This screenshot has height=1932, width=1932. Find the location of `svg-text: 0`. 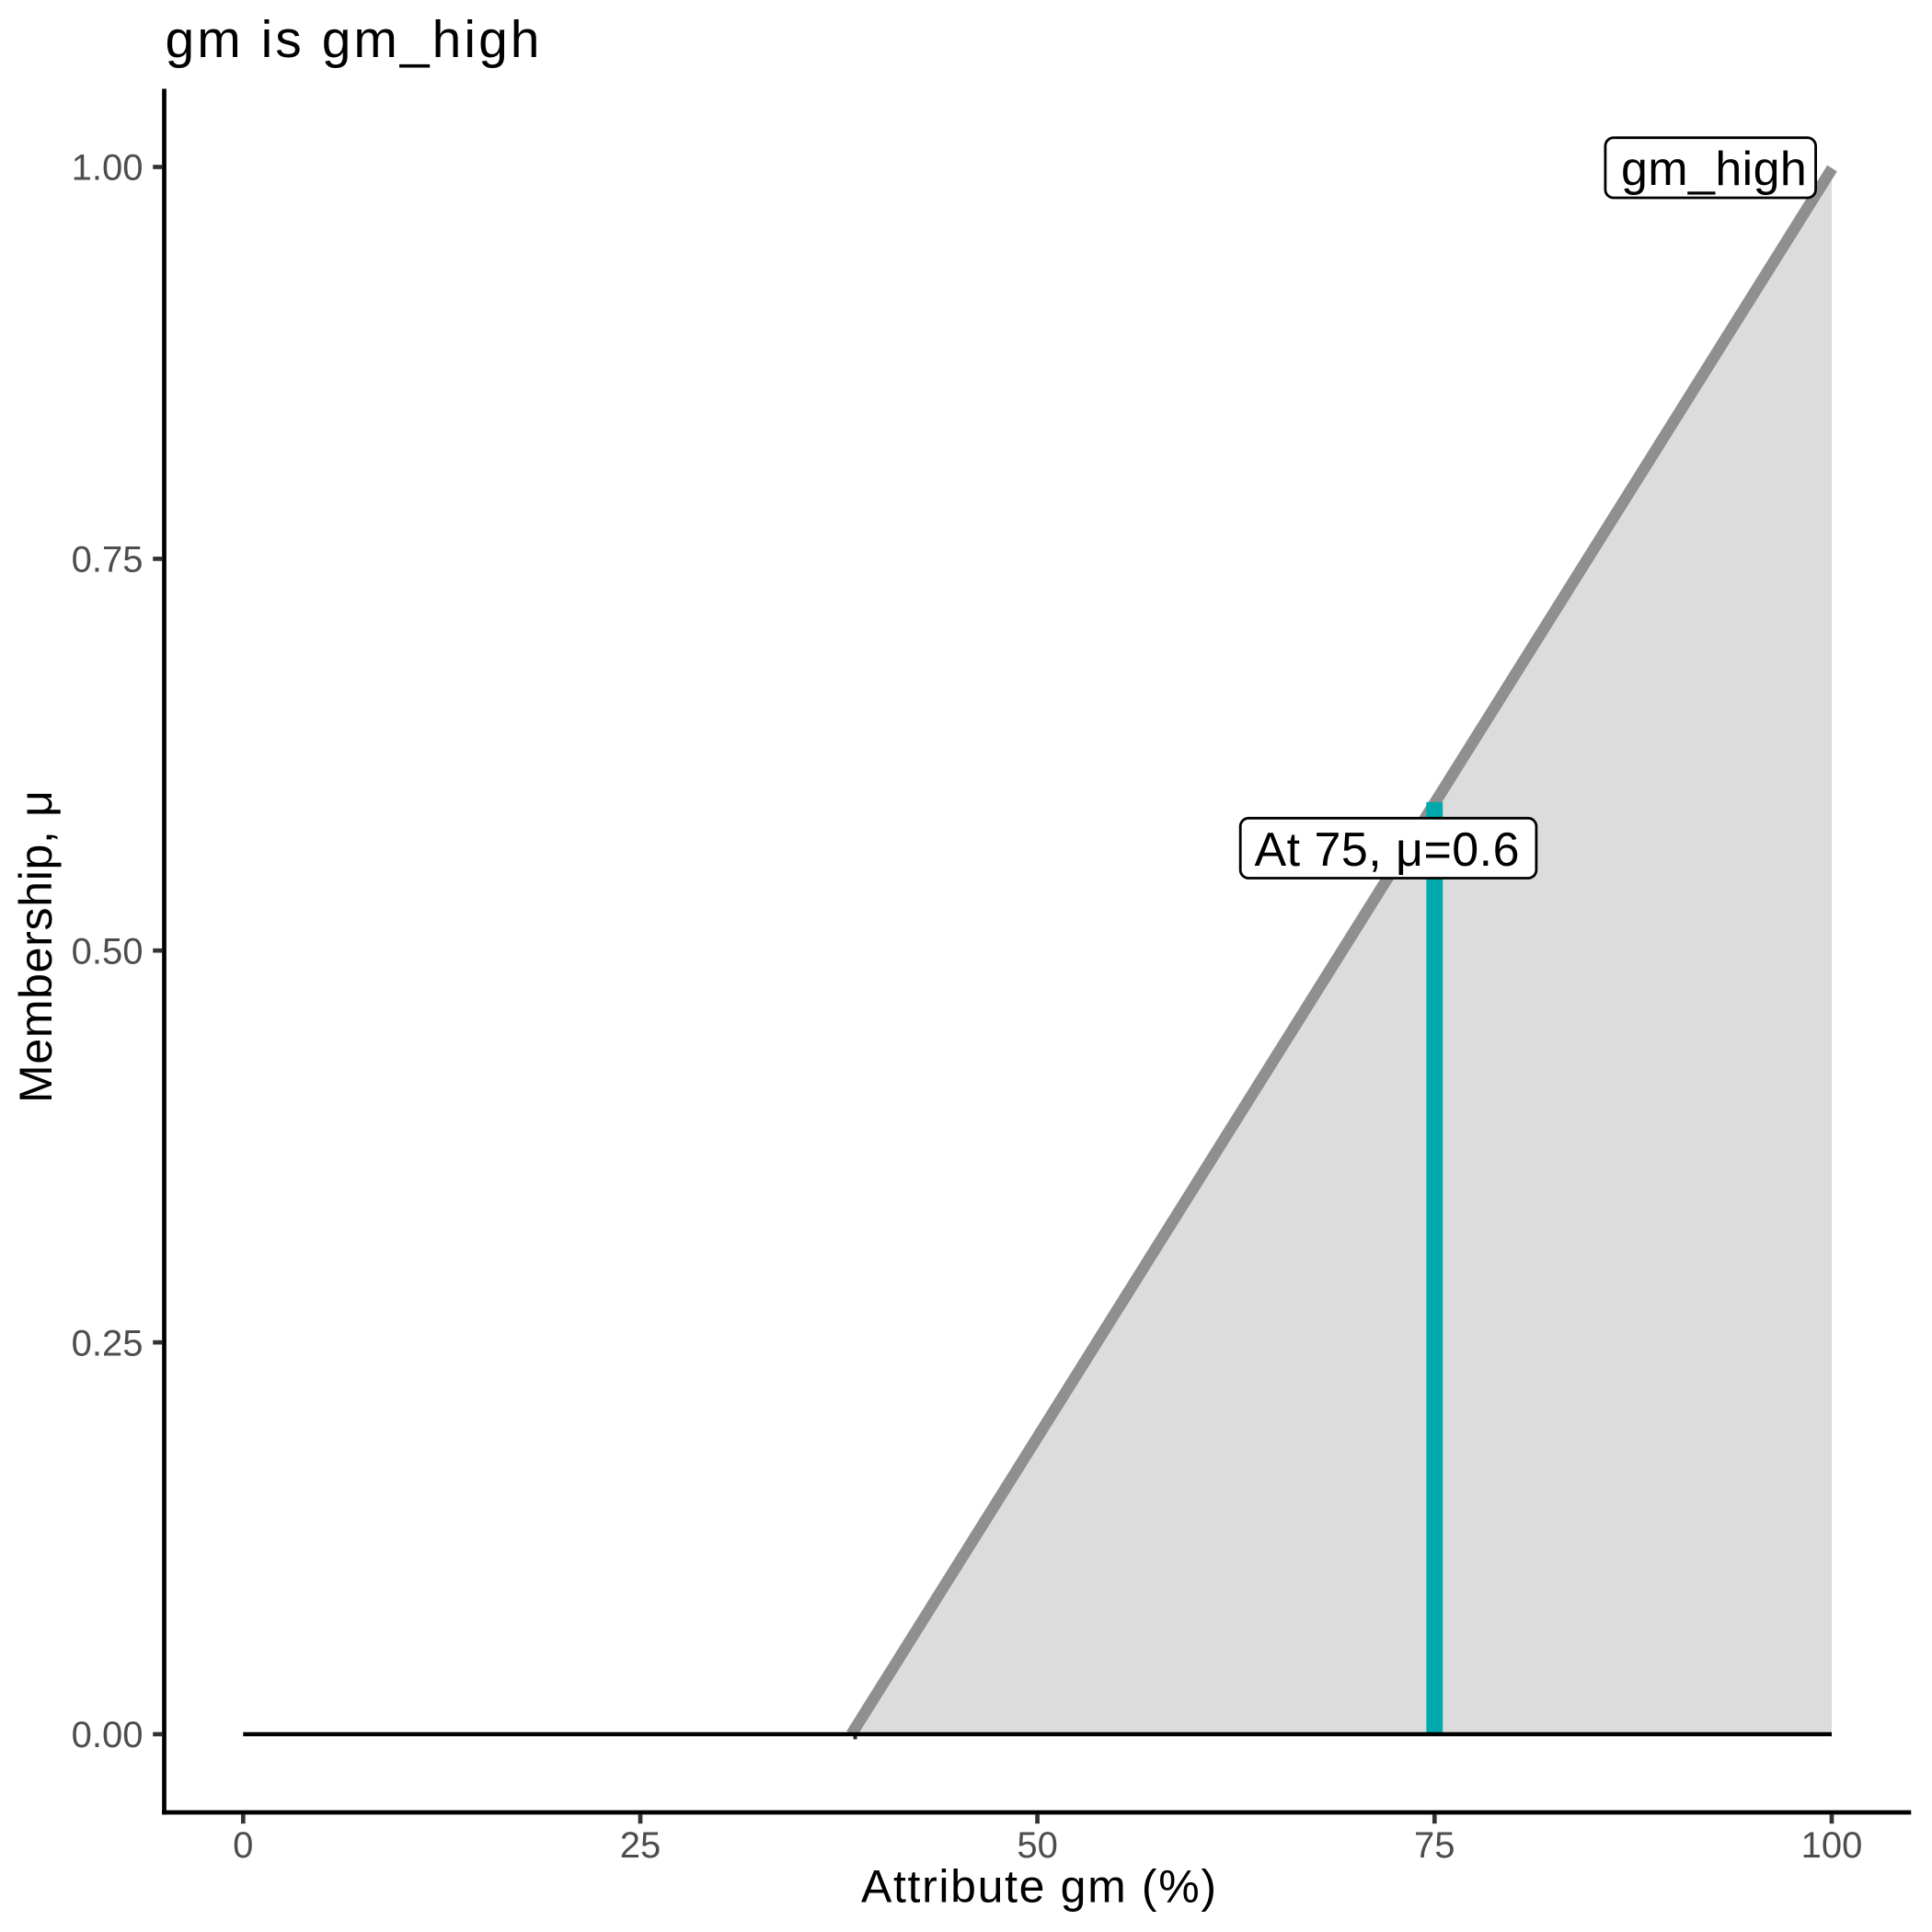

svg-text: 0 is located at coordinates (243, 1845).